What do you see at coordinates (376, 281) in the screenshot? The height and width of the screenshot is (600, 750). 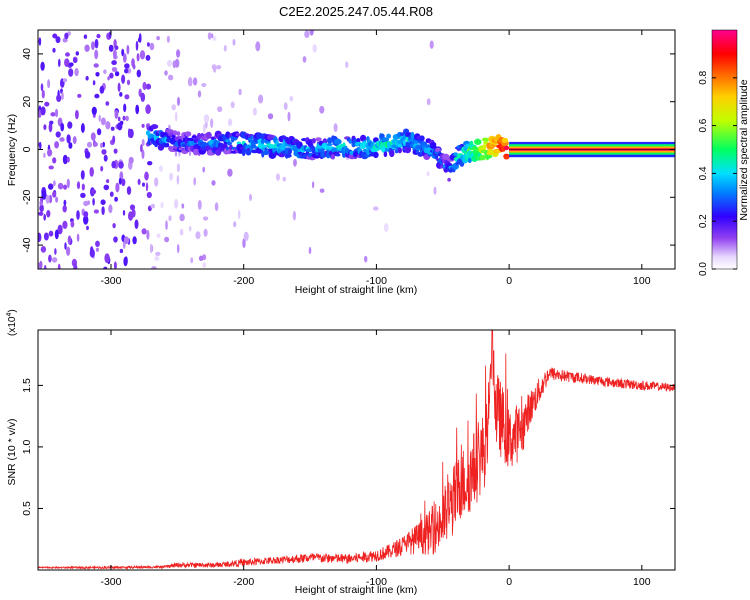 I see `spectrogram-x-tick-label: -100` at bounding box center [376, 281].